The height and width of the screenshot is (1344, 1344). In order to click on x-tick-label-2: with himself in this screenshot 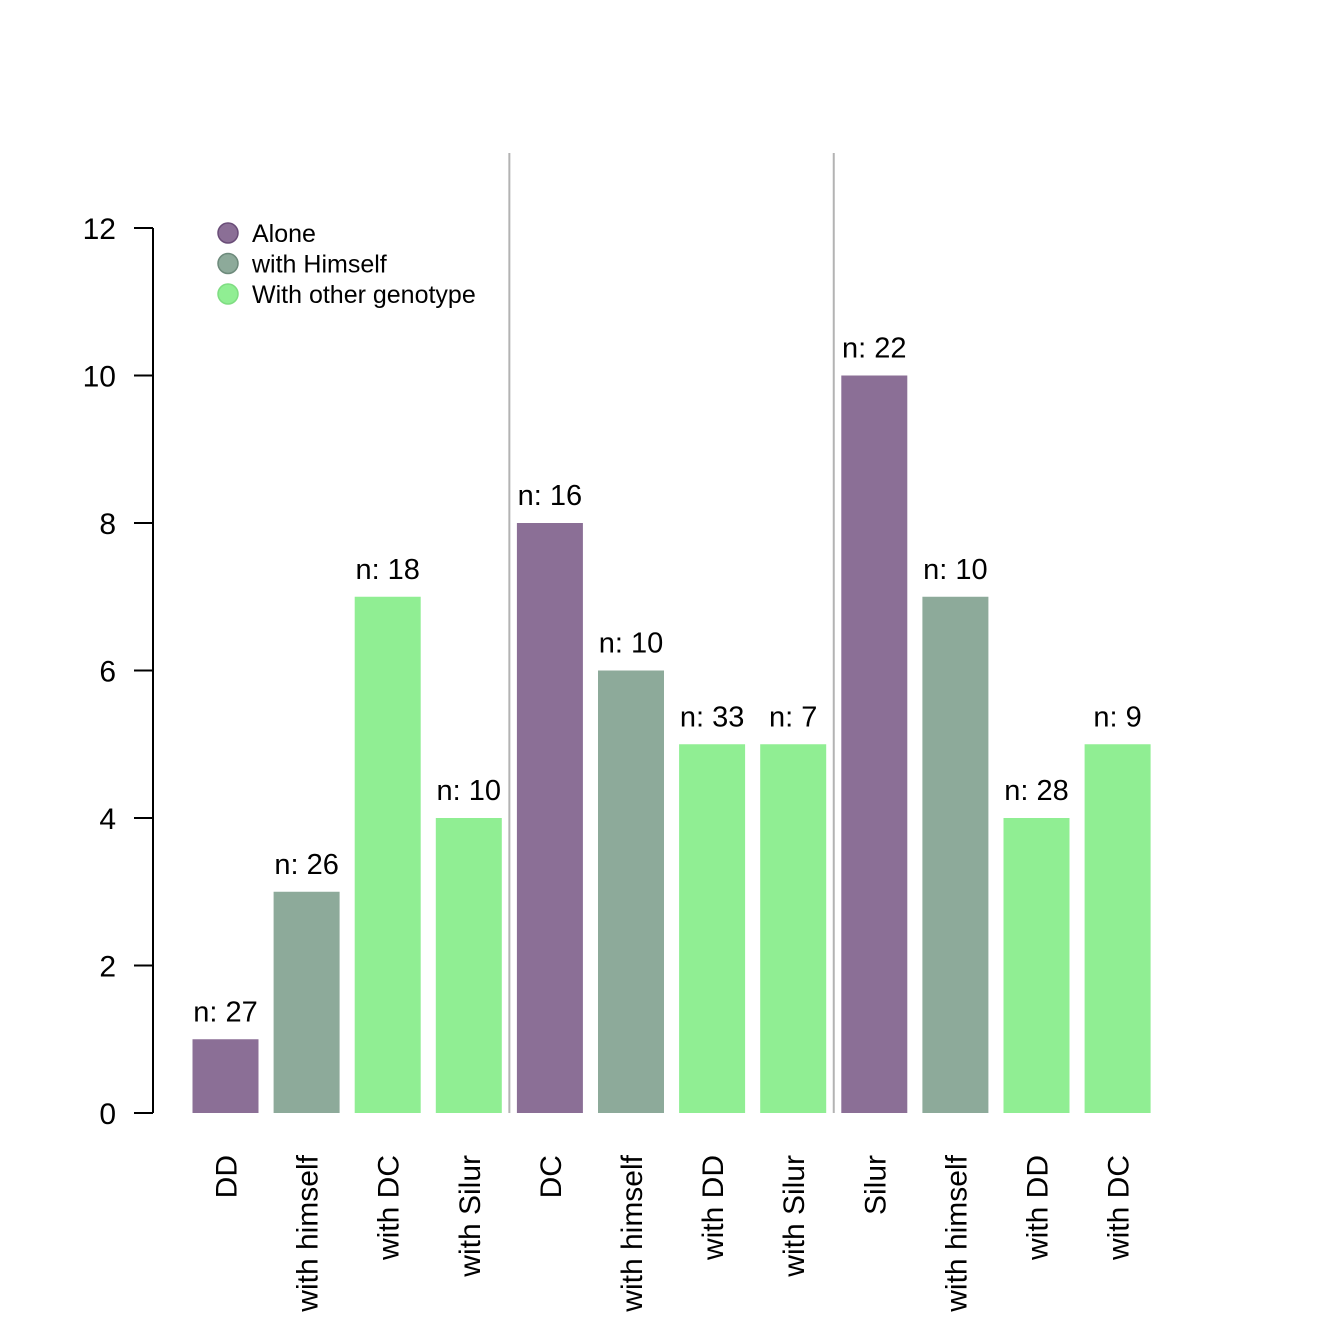, I will do `click(308, 1233)`.